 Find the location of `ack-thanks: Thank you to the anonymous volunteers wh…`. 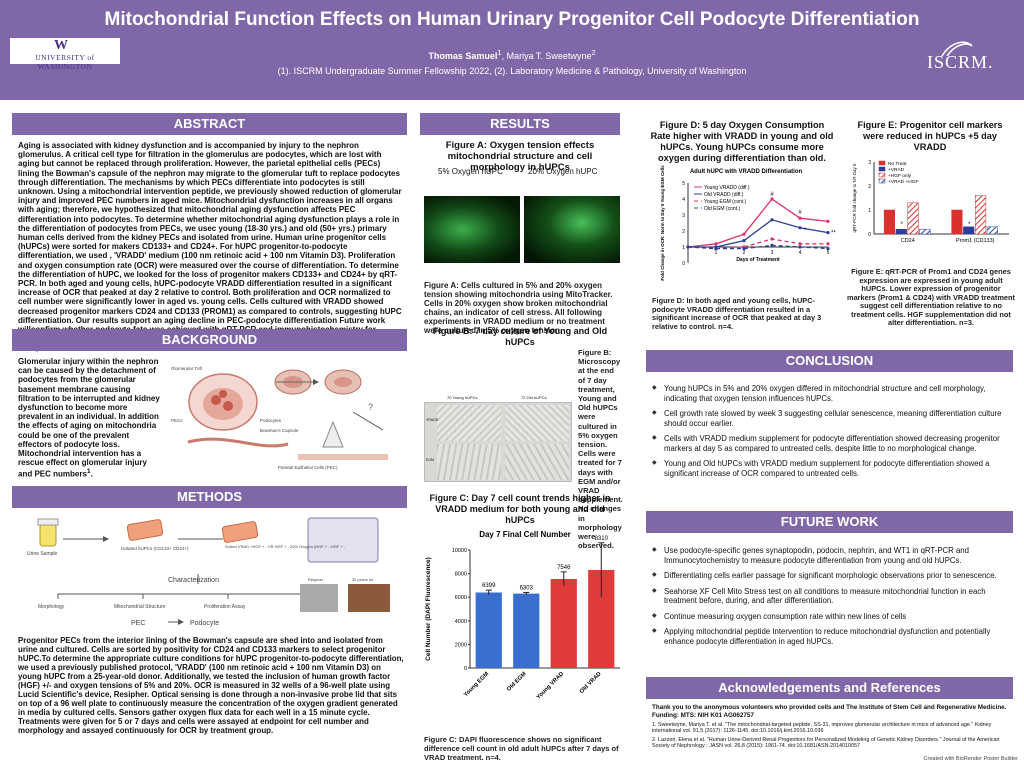

ack-thanks: Thank you to the anonymous volunteers wh… is located at coordinates (829, 707).